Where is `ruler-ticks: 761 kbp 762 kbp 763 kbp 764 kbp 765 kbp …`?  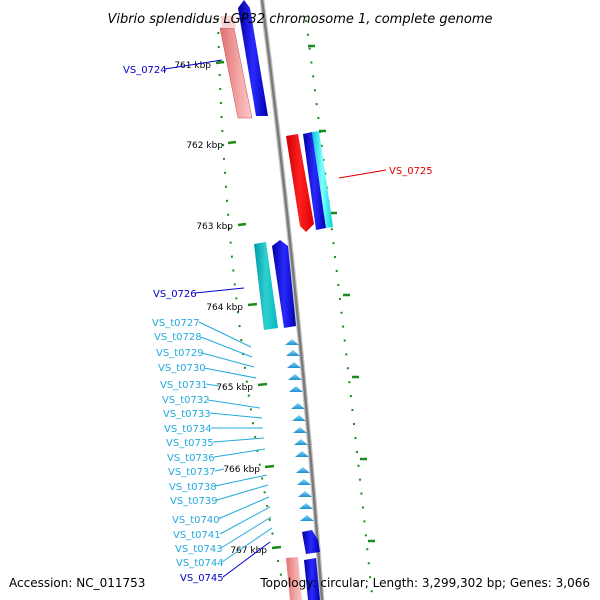
ruler-ticks: 761 kbp 762 kbp 763 kbp 764 kbp 765 kbp … is located at coordinates (228, 308).